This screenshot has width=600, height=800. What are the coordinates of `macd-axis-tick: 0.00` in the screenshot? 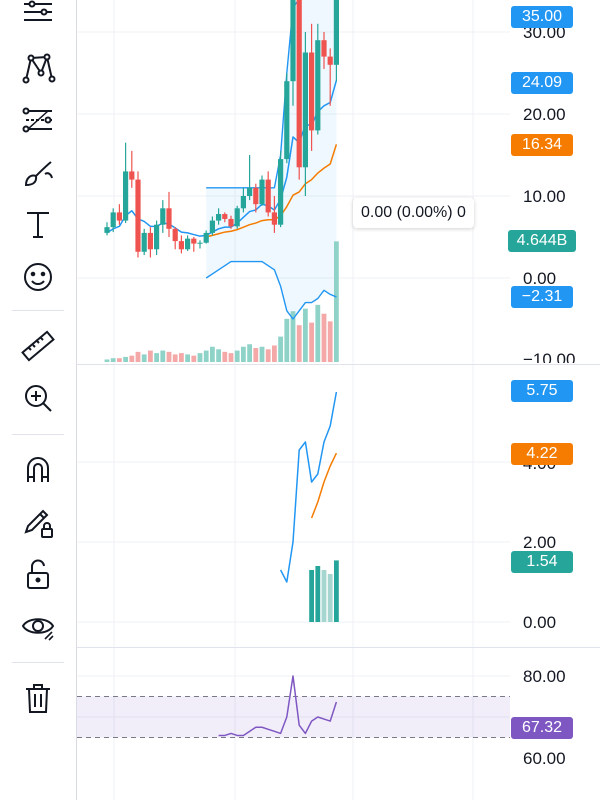 It's located at (540, 622).